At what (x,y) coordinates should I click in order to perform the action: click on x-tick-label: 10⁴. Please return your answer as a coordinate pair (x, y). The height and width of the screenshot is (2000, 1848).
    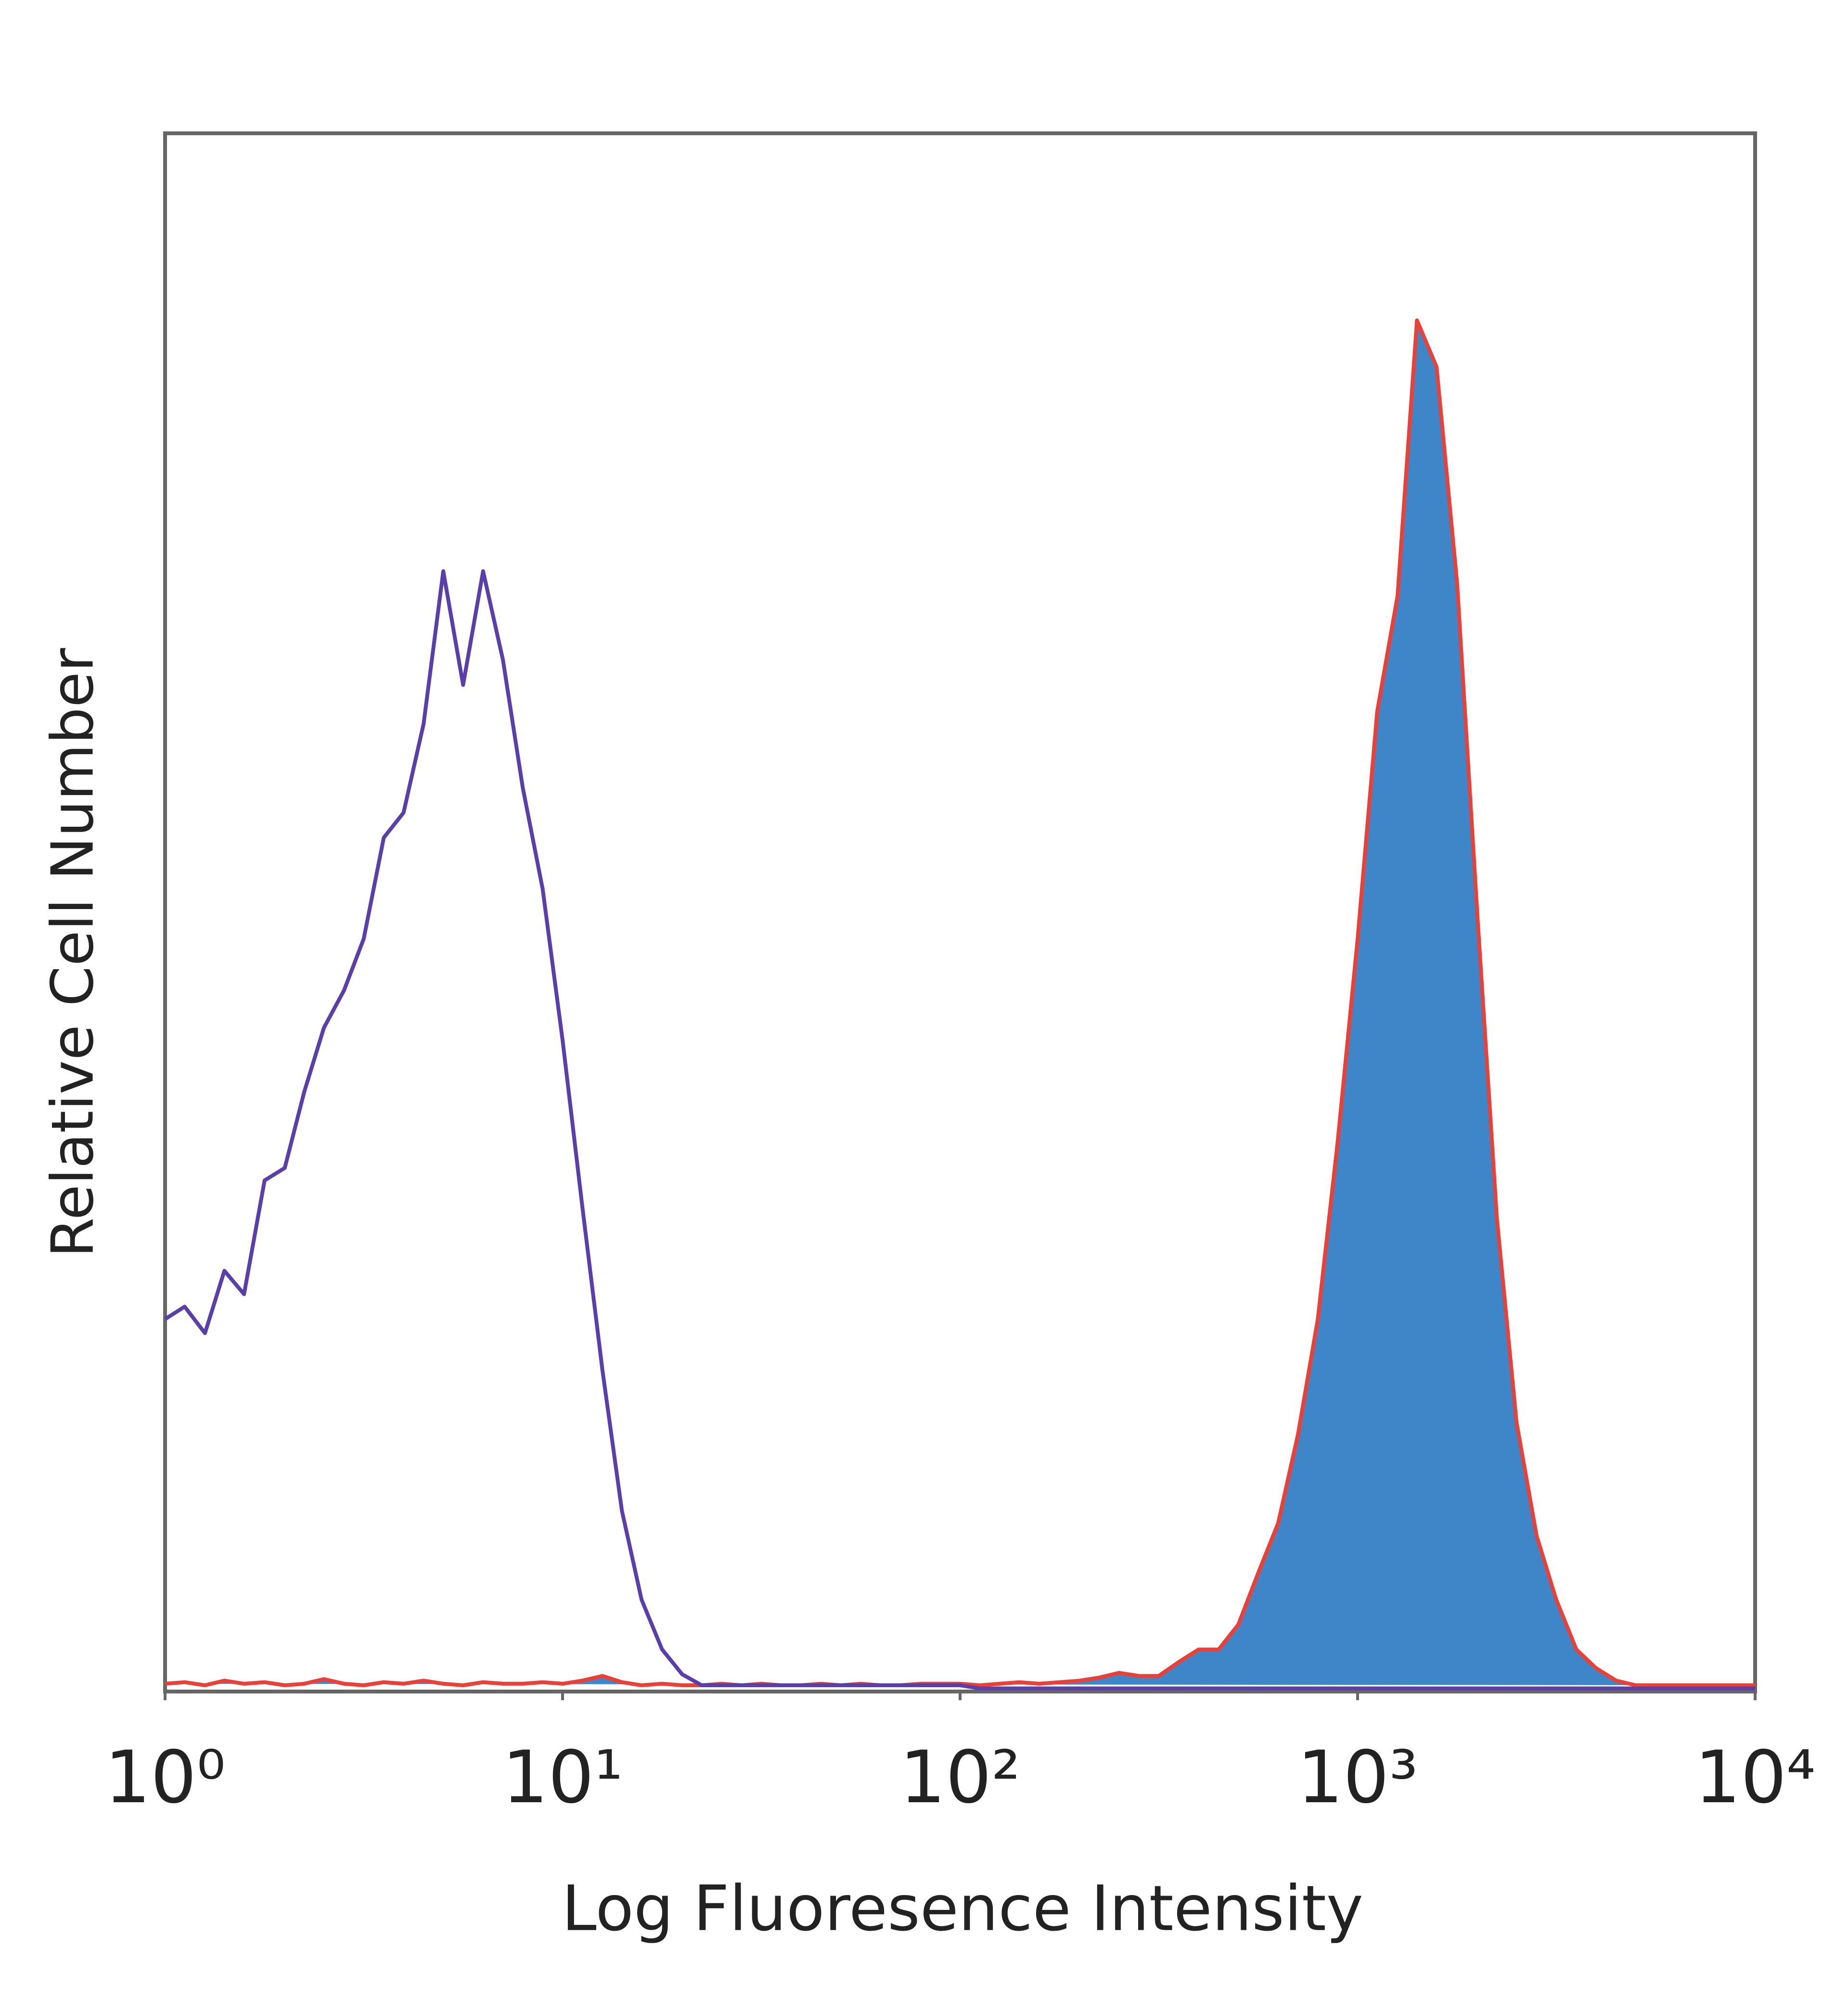
    Looking at the image, I should click on (1754, 1778).